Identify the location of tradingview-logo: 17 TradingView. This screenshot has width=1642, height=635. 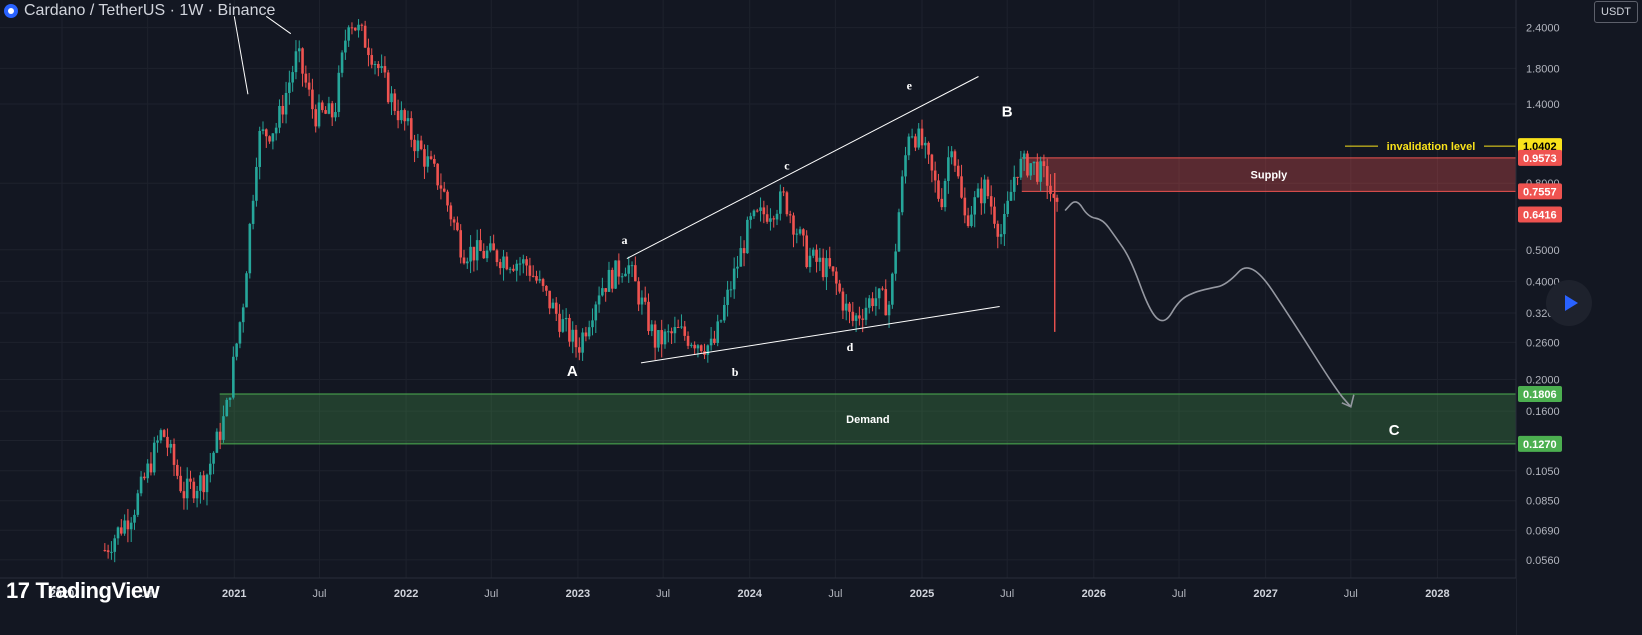
(83, 591).